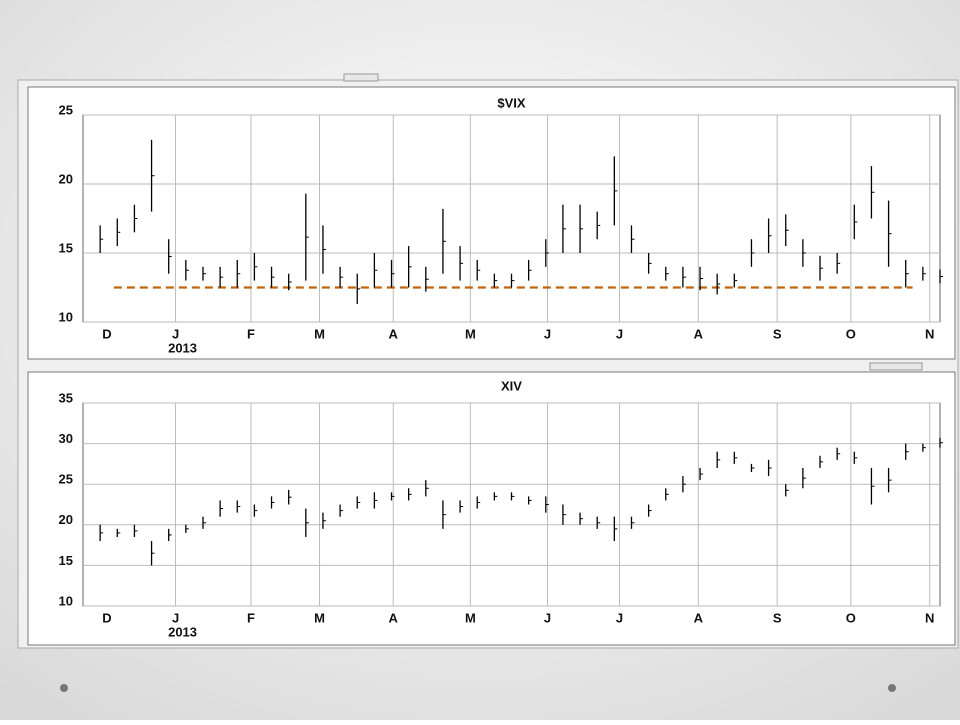  Describe the element at coordinates (66, 397) in the screenshot. I see `y-tick-label: 35` at that location.